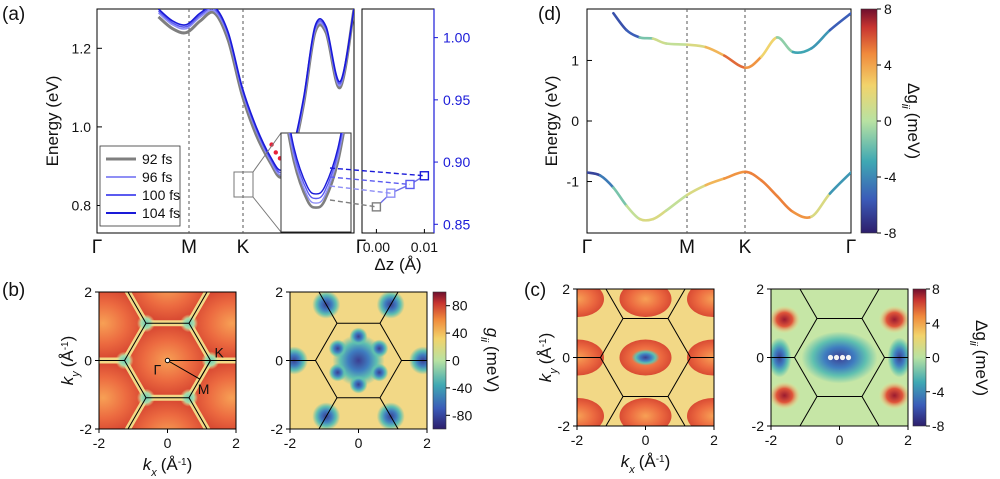 Image resolution: width=1000 pixels, height=479 pixels. What do you see at coordinates (397, 264) in the screenshot?
I see `dz-xlabel: Δz (Å)` at bounding box center [397, 264].